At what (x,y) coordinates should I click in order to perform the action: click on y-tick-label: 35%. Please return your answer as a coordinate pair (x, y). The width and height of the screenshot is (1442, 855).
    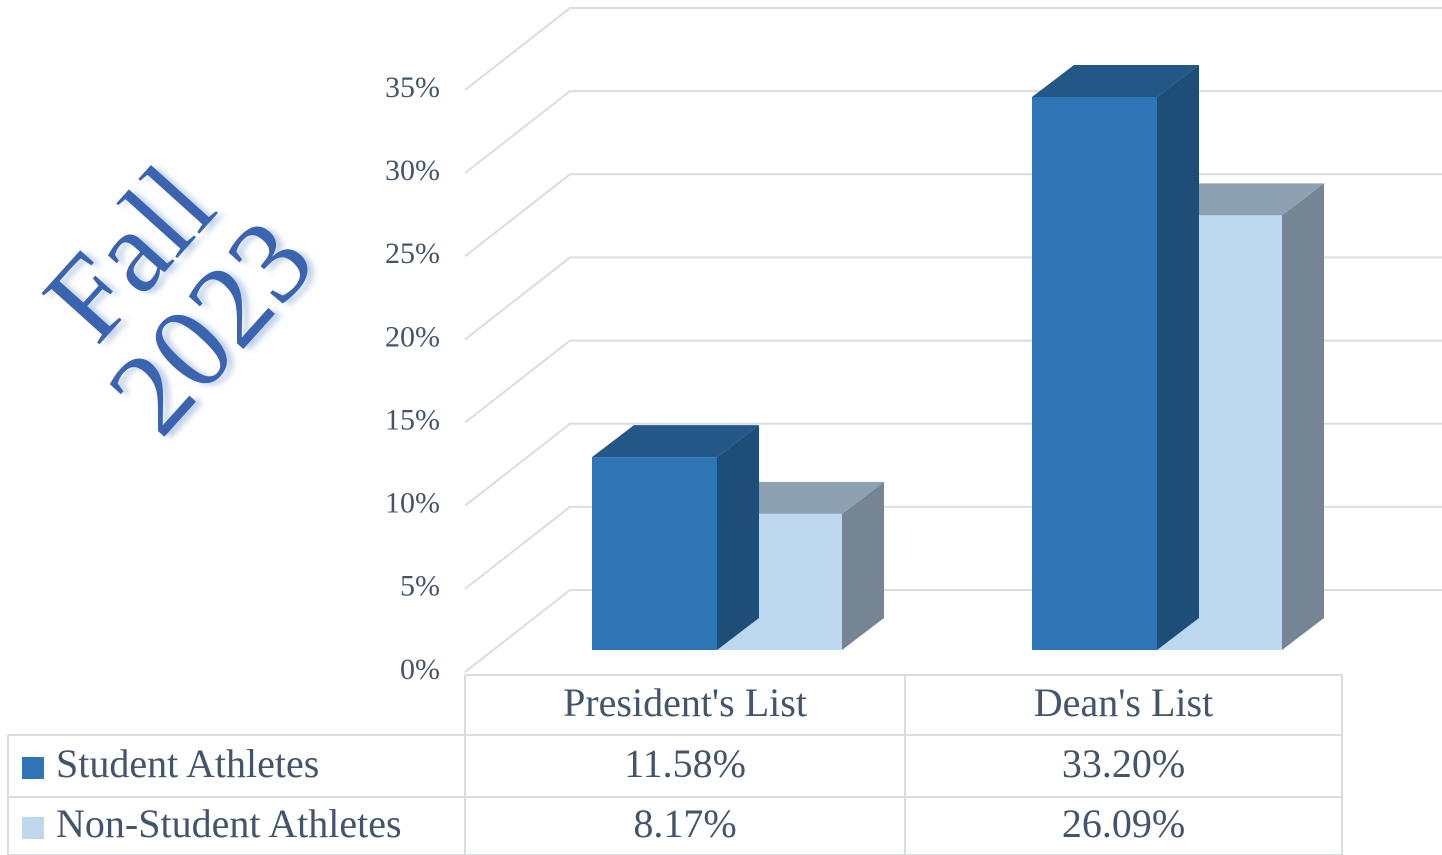
    Looking at the image, I should click on (412, 87).